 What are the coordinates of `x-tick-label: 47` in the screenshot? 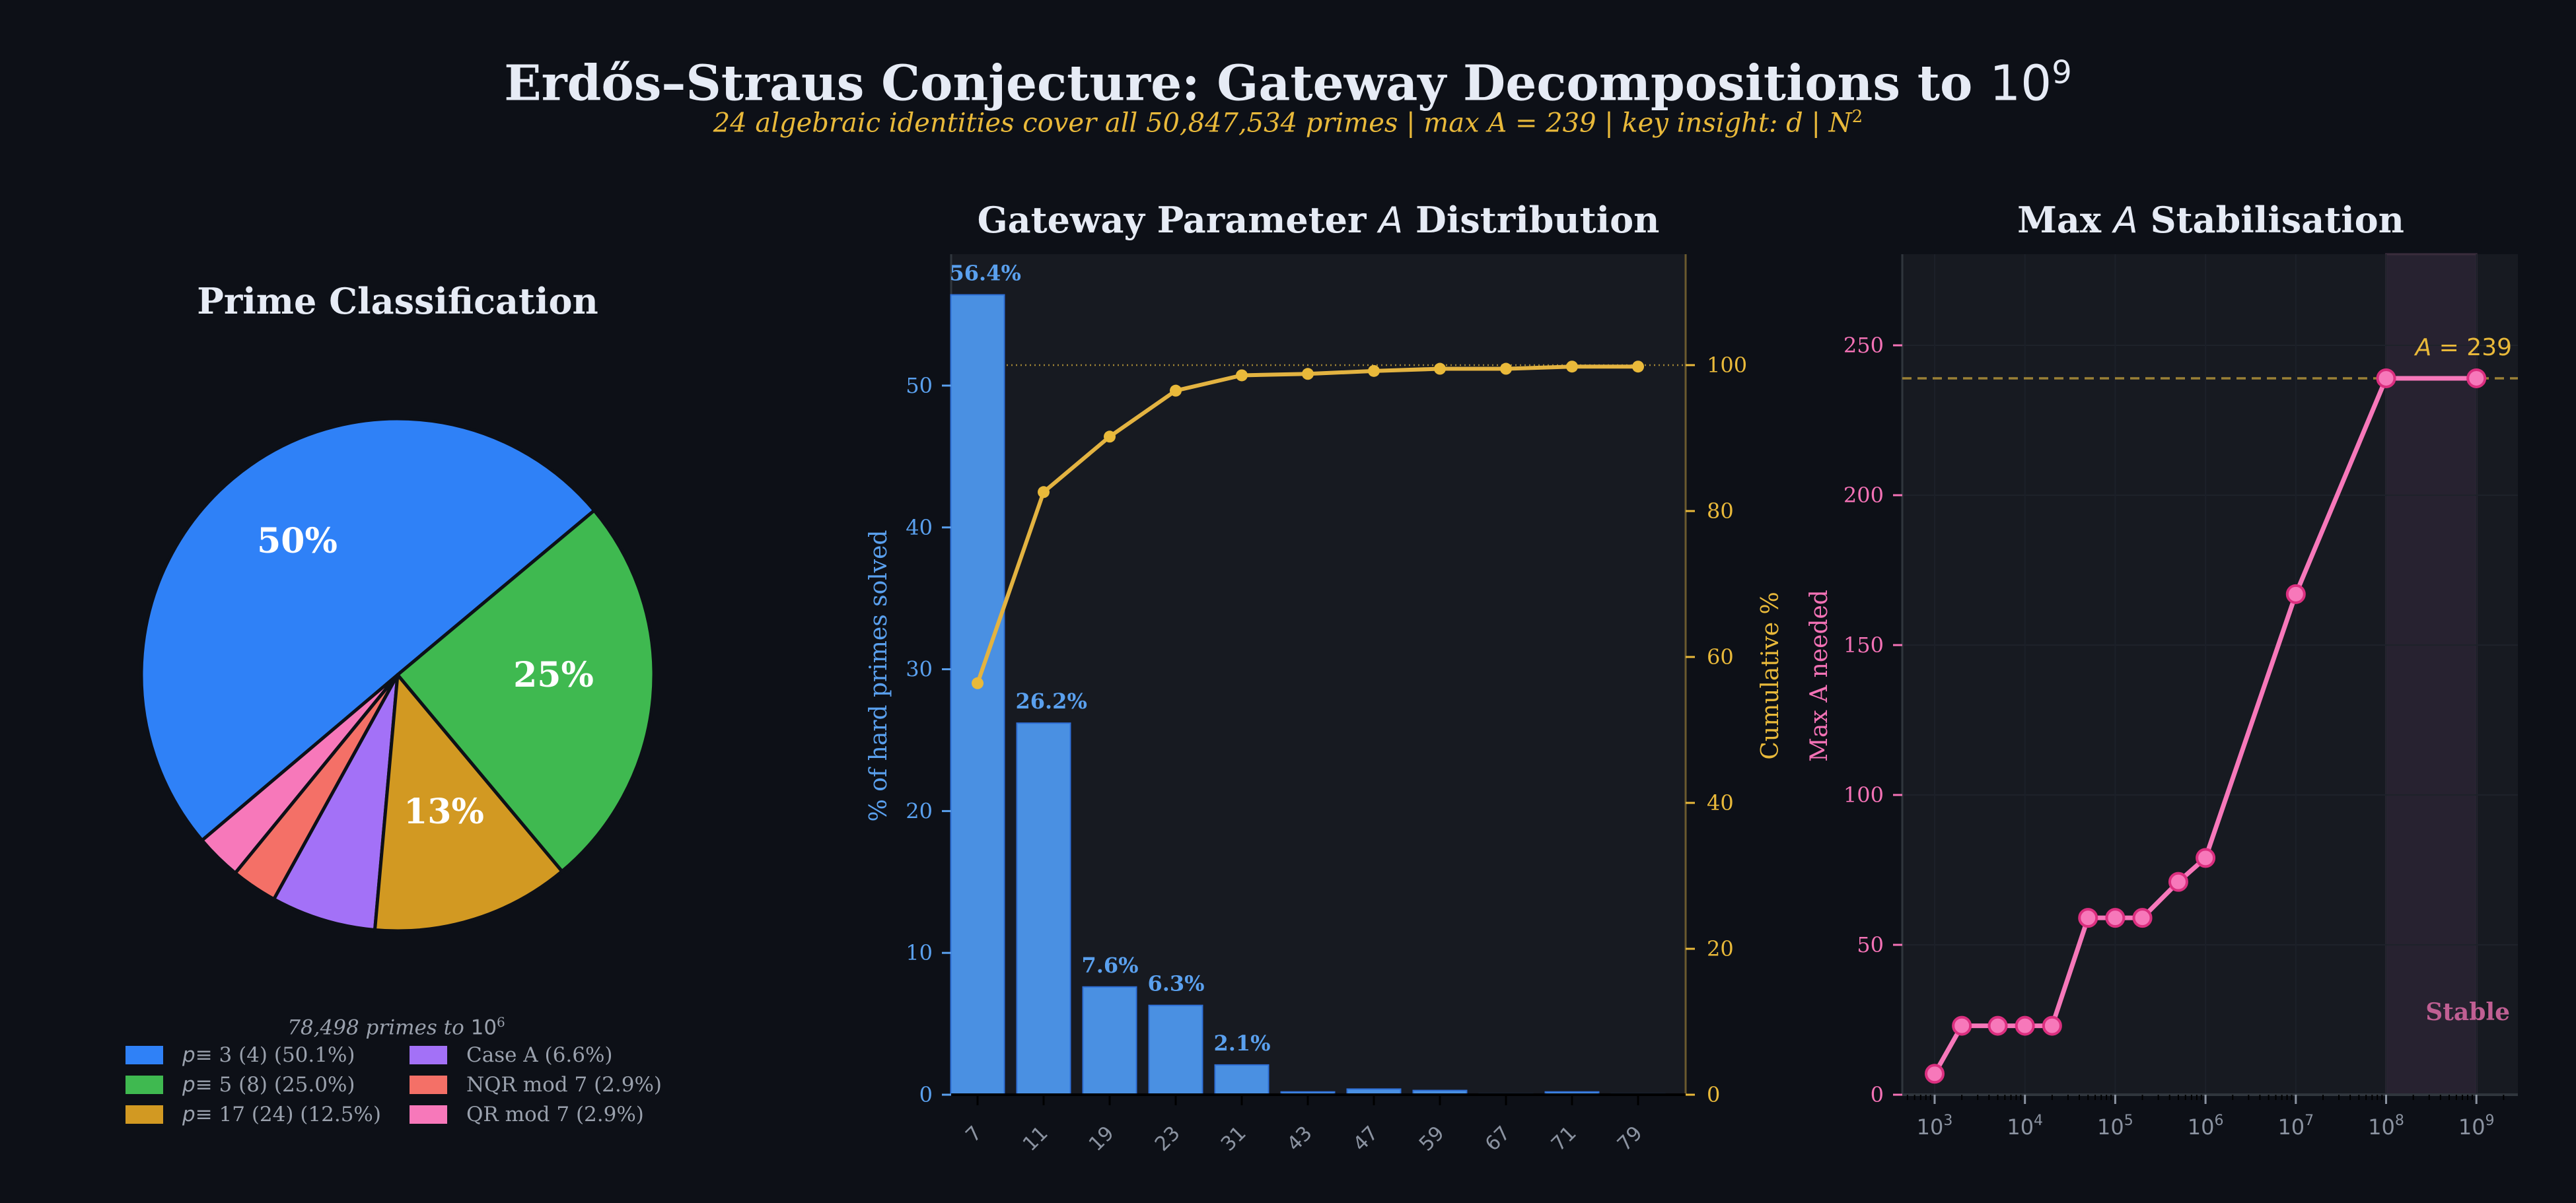 It's located at (1366, 1139).